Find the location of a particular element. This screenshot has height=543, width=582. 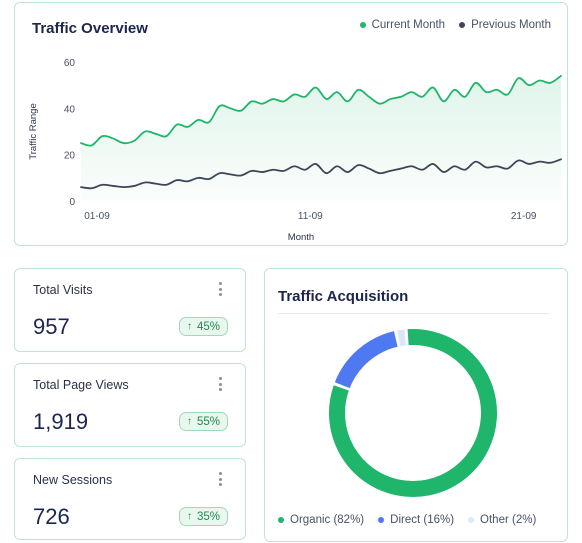

x-tick-label: 21-09 is located at coordinates (524, 216).